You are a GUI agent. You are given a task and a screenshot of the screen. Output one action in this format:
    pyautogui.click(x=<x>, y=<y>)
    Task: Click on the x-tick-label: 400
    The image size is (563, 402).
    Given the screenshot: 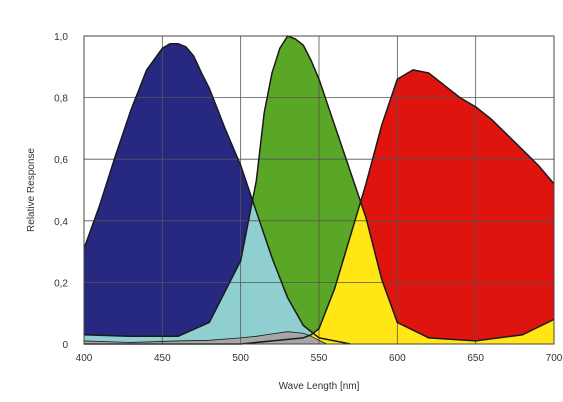 What is the action you would take?
    pyautogui.click(x=84, y=358)
    